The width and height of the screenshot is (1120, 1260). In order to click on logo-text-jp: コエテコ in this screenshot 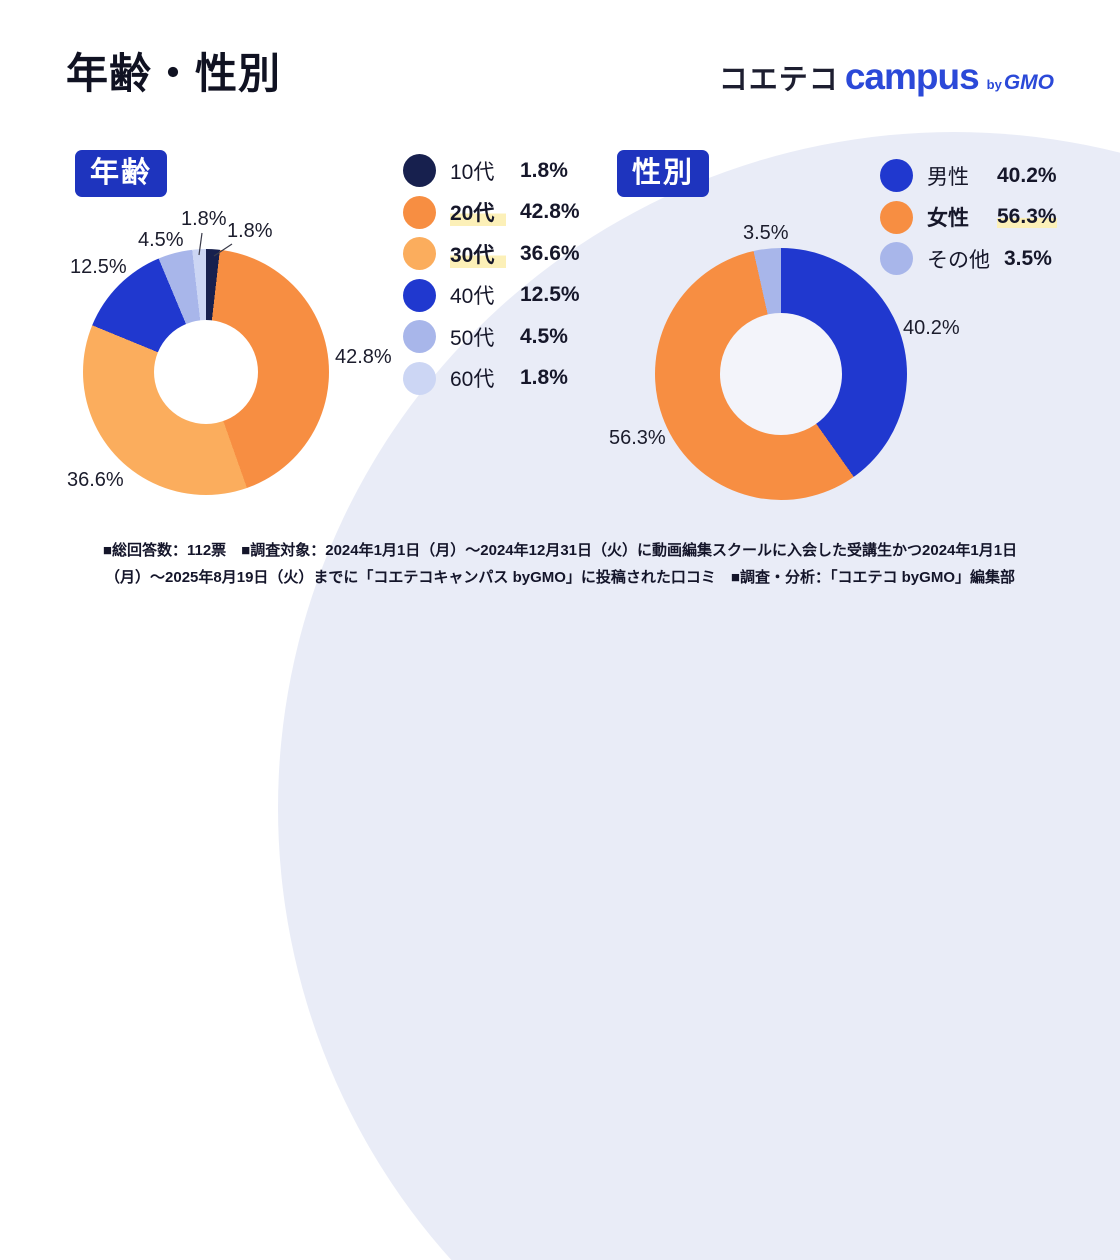, I will do `click(778, 80)`.